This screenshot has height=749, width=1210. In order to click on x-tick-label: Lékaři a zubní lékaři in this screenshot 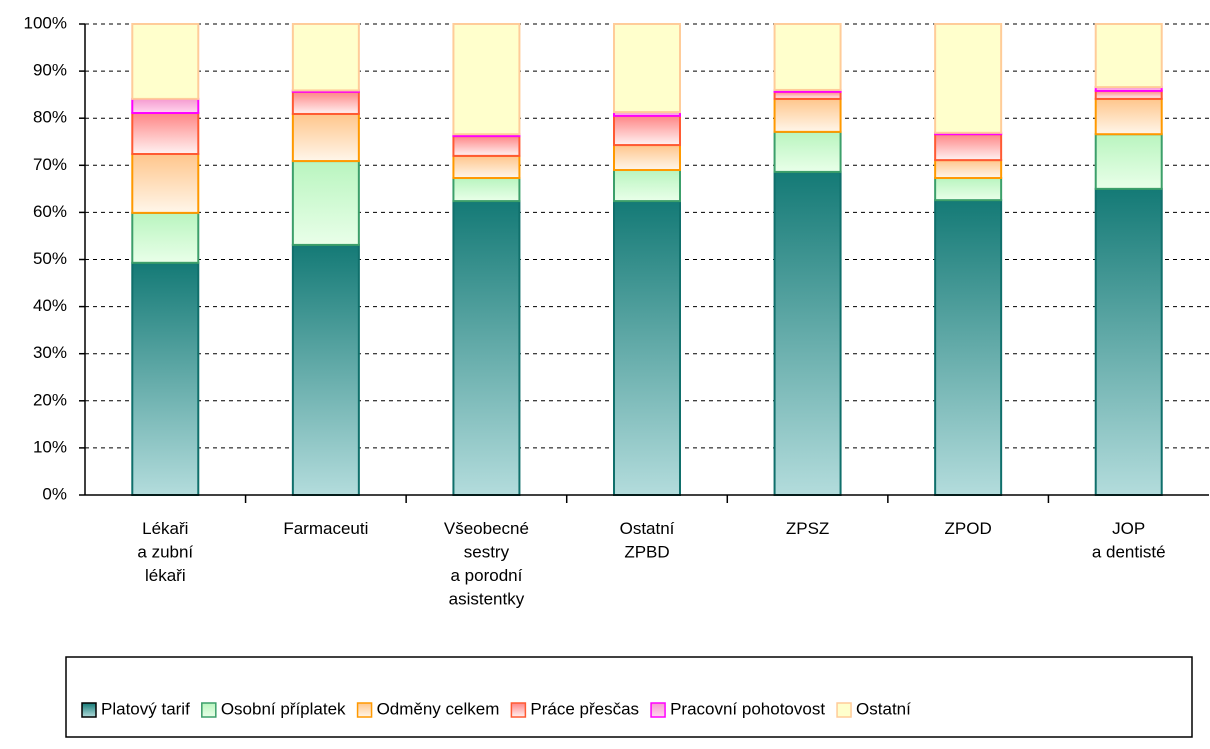, I will do `click(165, 552)`.